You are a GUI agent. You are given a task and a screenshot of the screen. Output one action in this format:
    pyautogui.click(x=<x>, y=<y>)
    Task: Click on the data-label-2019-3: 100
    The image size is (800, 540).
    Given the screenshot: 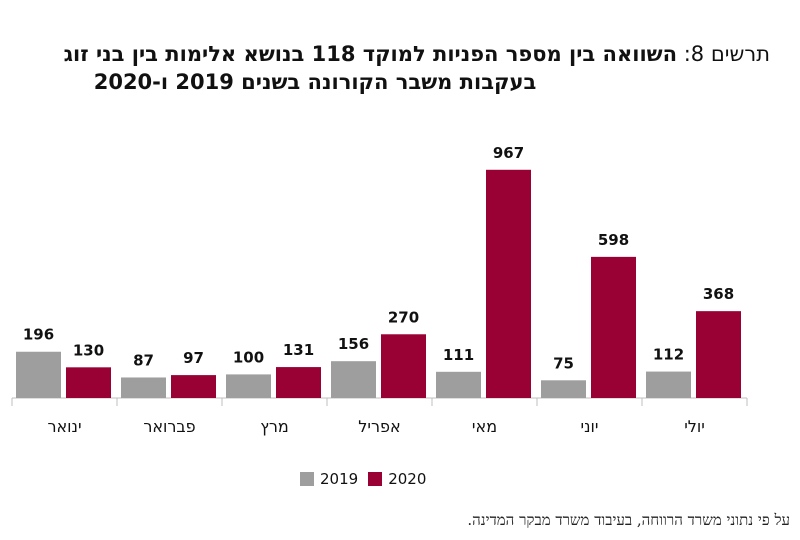 What is the action you would take?
    pyautogui.click(x=248, y=357)
    